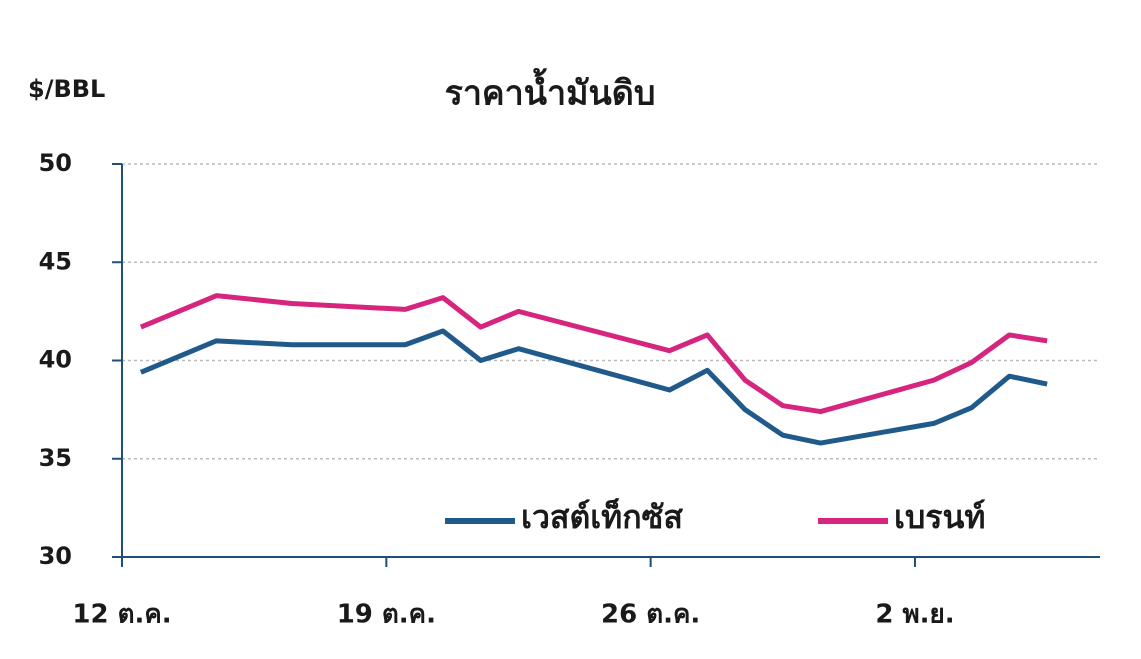 Image resolution: width=1141 pixels, height=659 pixels. Describe the element at coordinates (55, 163) in the screenshot. I see `y-tick-label: 50` at that location.